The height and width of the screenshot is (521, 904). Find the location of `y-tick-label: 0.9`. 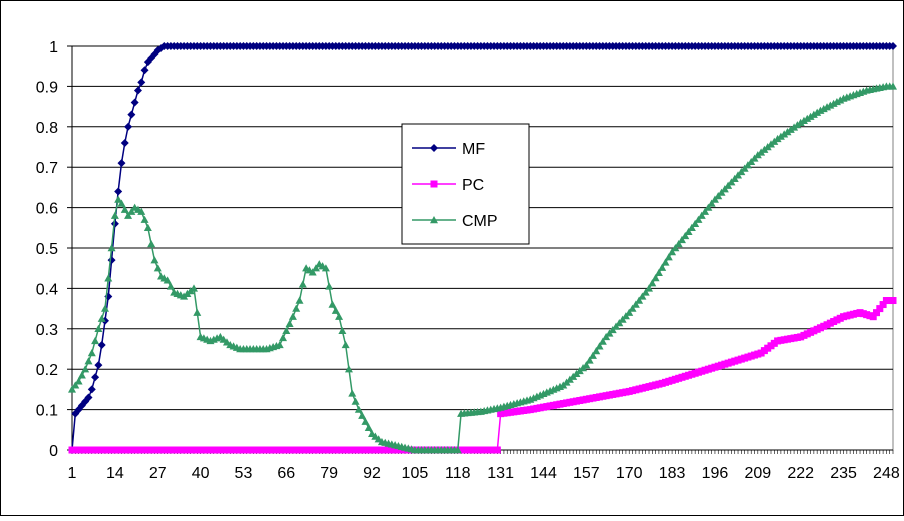

y-tick-label: 0.9 is located at coordinates (47, 87).